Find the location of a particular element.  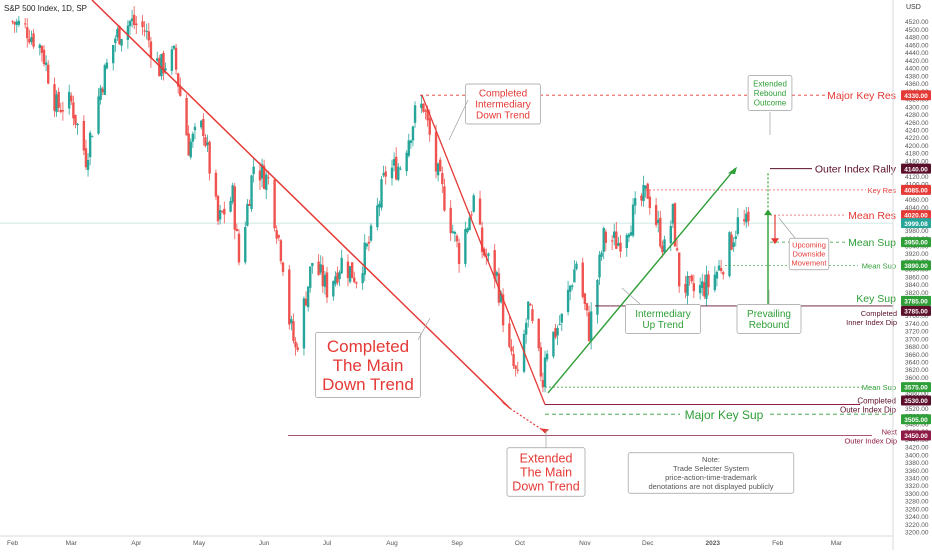

y-tick-label: 4040.00 is located at coordinates (917, 208).